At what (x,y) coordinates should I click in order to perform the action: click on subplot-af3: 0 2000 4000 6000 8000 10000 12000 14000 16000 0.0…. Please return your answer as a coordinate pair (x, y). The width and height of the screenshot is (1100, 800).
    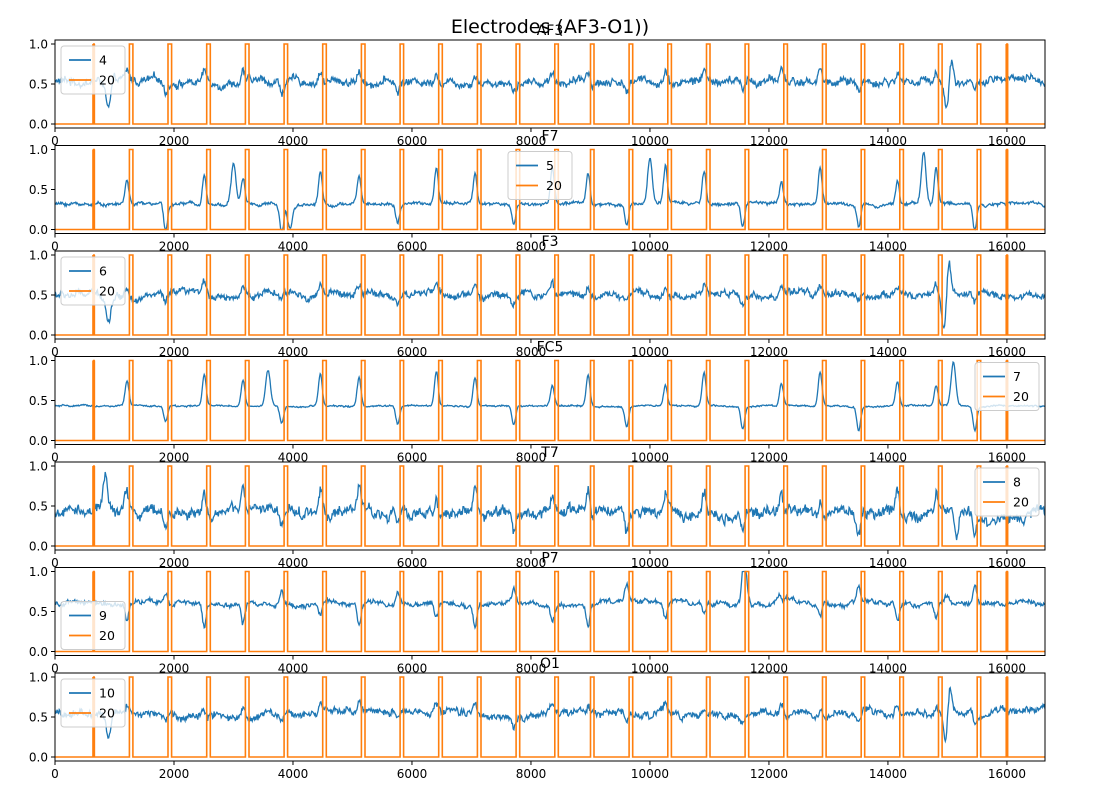
    Looking at the image, I should click on (537, 85).